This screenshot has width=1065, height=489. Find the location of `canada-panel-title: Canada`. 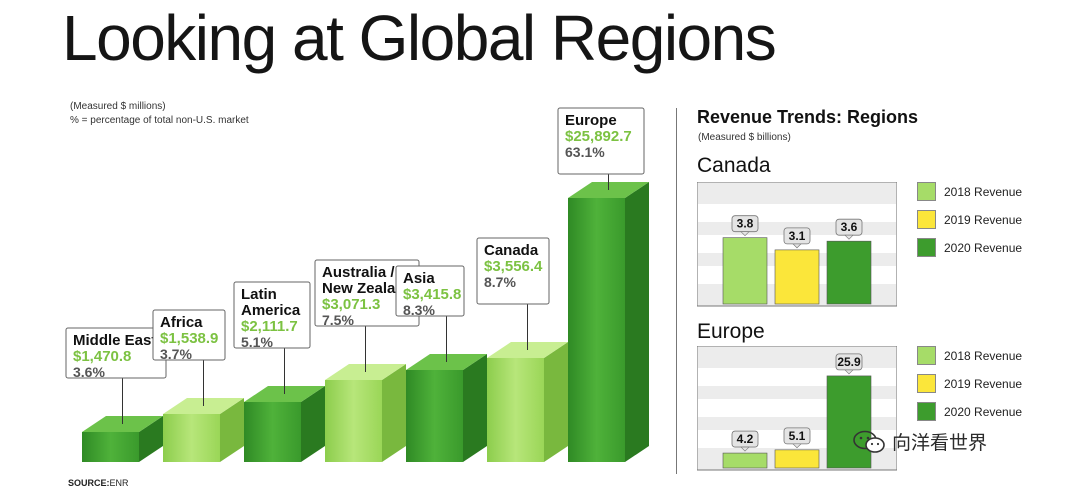

canada-panel-title: Canada is located at coordinates (734, 165).